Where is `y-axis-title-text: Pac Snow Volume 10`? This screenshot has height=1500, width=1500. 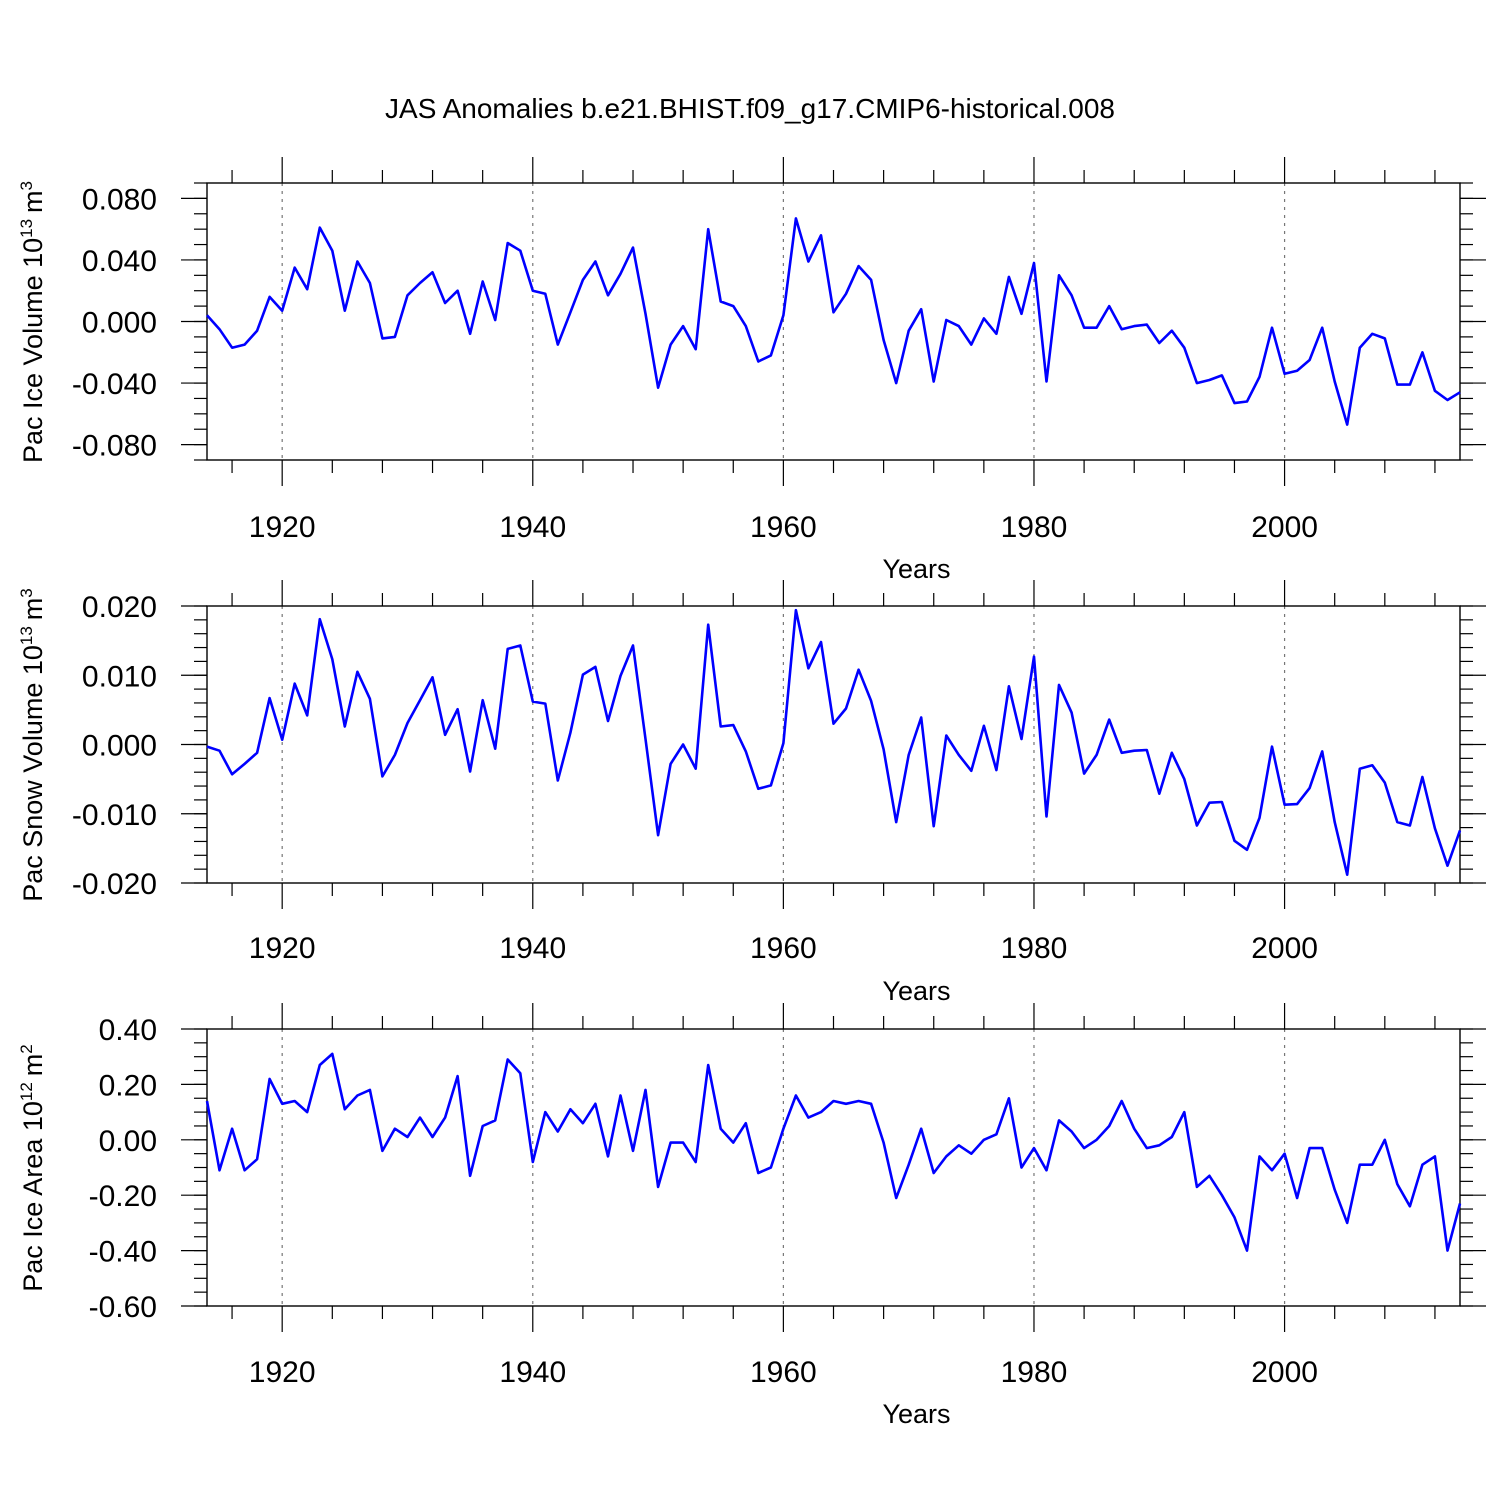
y-axis-title-text: Pac Snow Volume 10 is located at coordinates (33, 773).